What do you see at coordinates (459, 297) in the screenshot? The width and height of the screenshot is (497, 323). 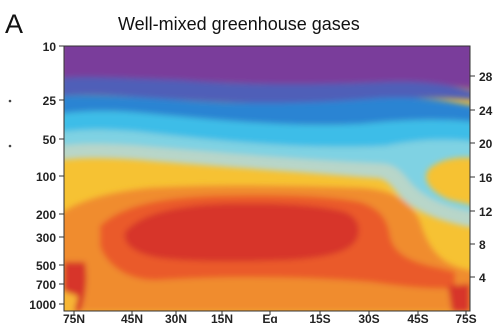 I see `band-red-lower-right` at bounding box center [459, 297].